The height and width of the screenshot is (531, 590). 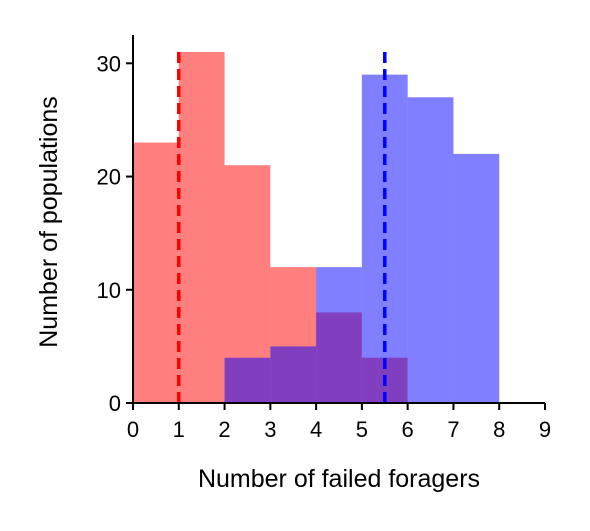 What do you see at coordinates (499, 429) in the screenshot?
I see `x-tick-label: 8` at bounding box center [499, 429].